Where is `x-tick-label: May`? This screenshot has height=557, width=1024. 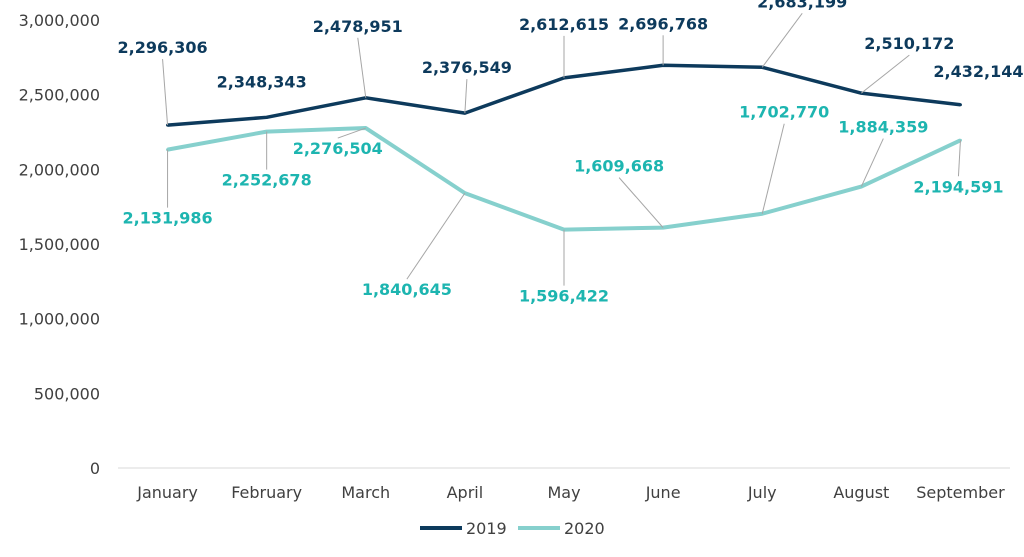
x-tick-label: May is located at coordinates (563, 492).